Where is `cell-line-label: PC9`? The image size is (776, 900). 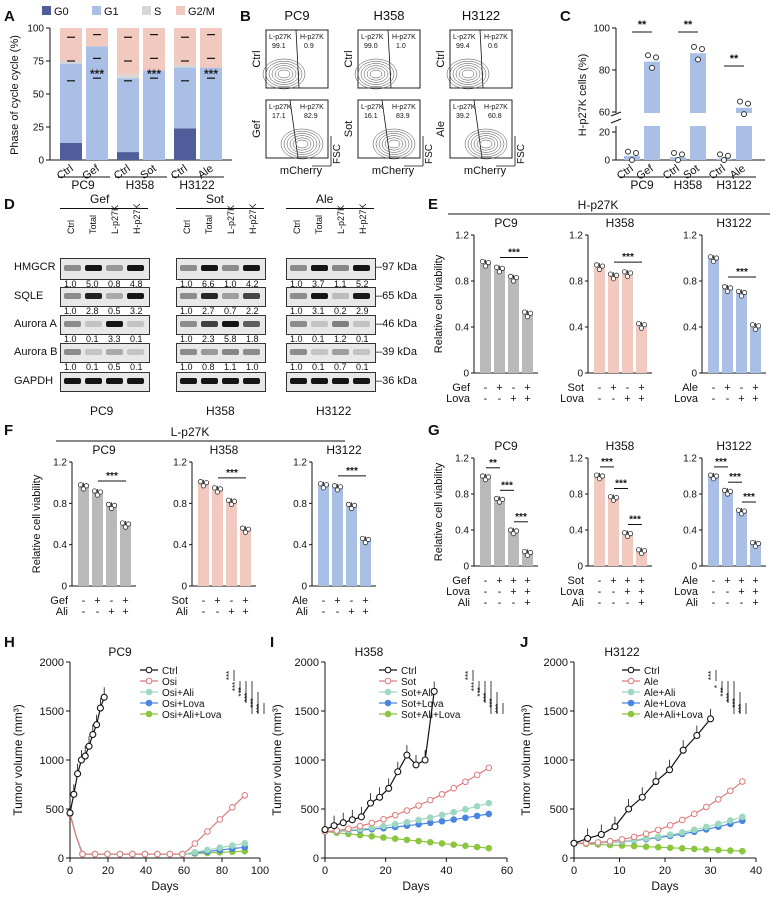
cell-line-label: PC9 is located at coordinates (102, 411).